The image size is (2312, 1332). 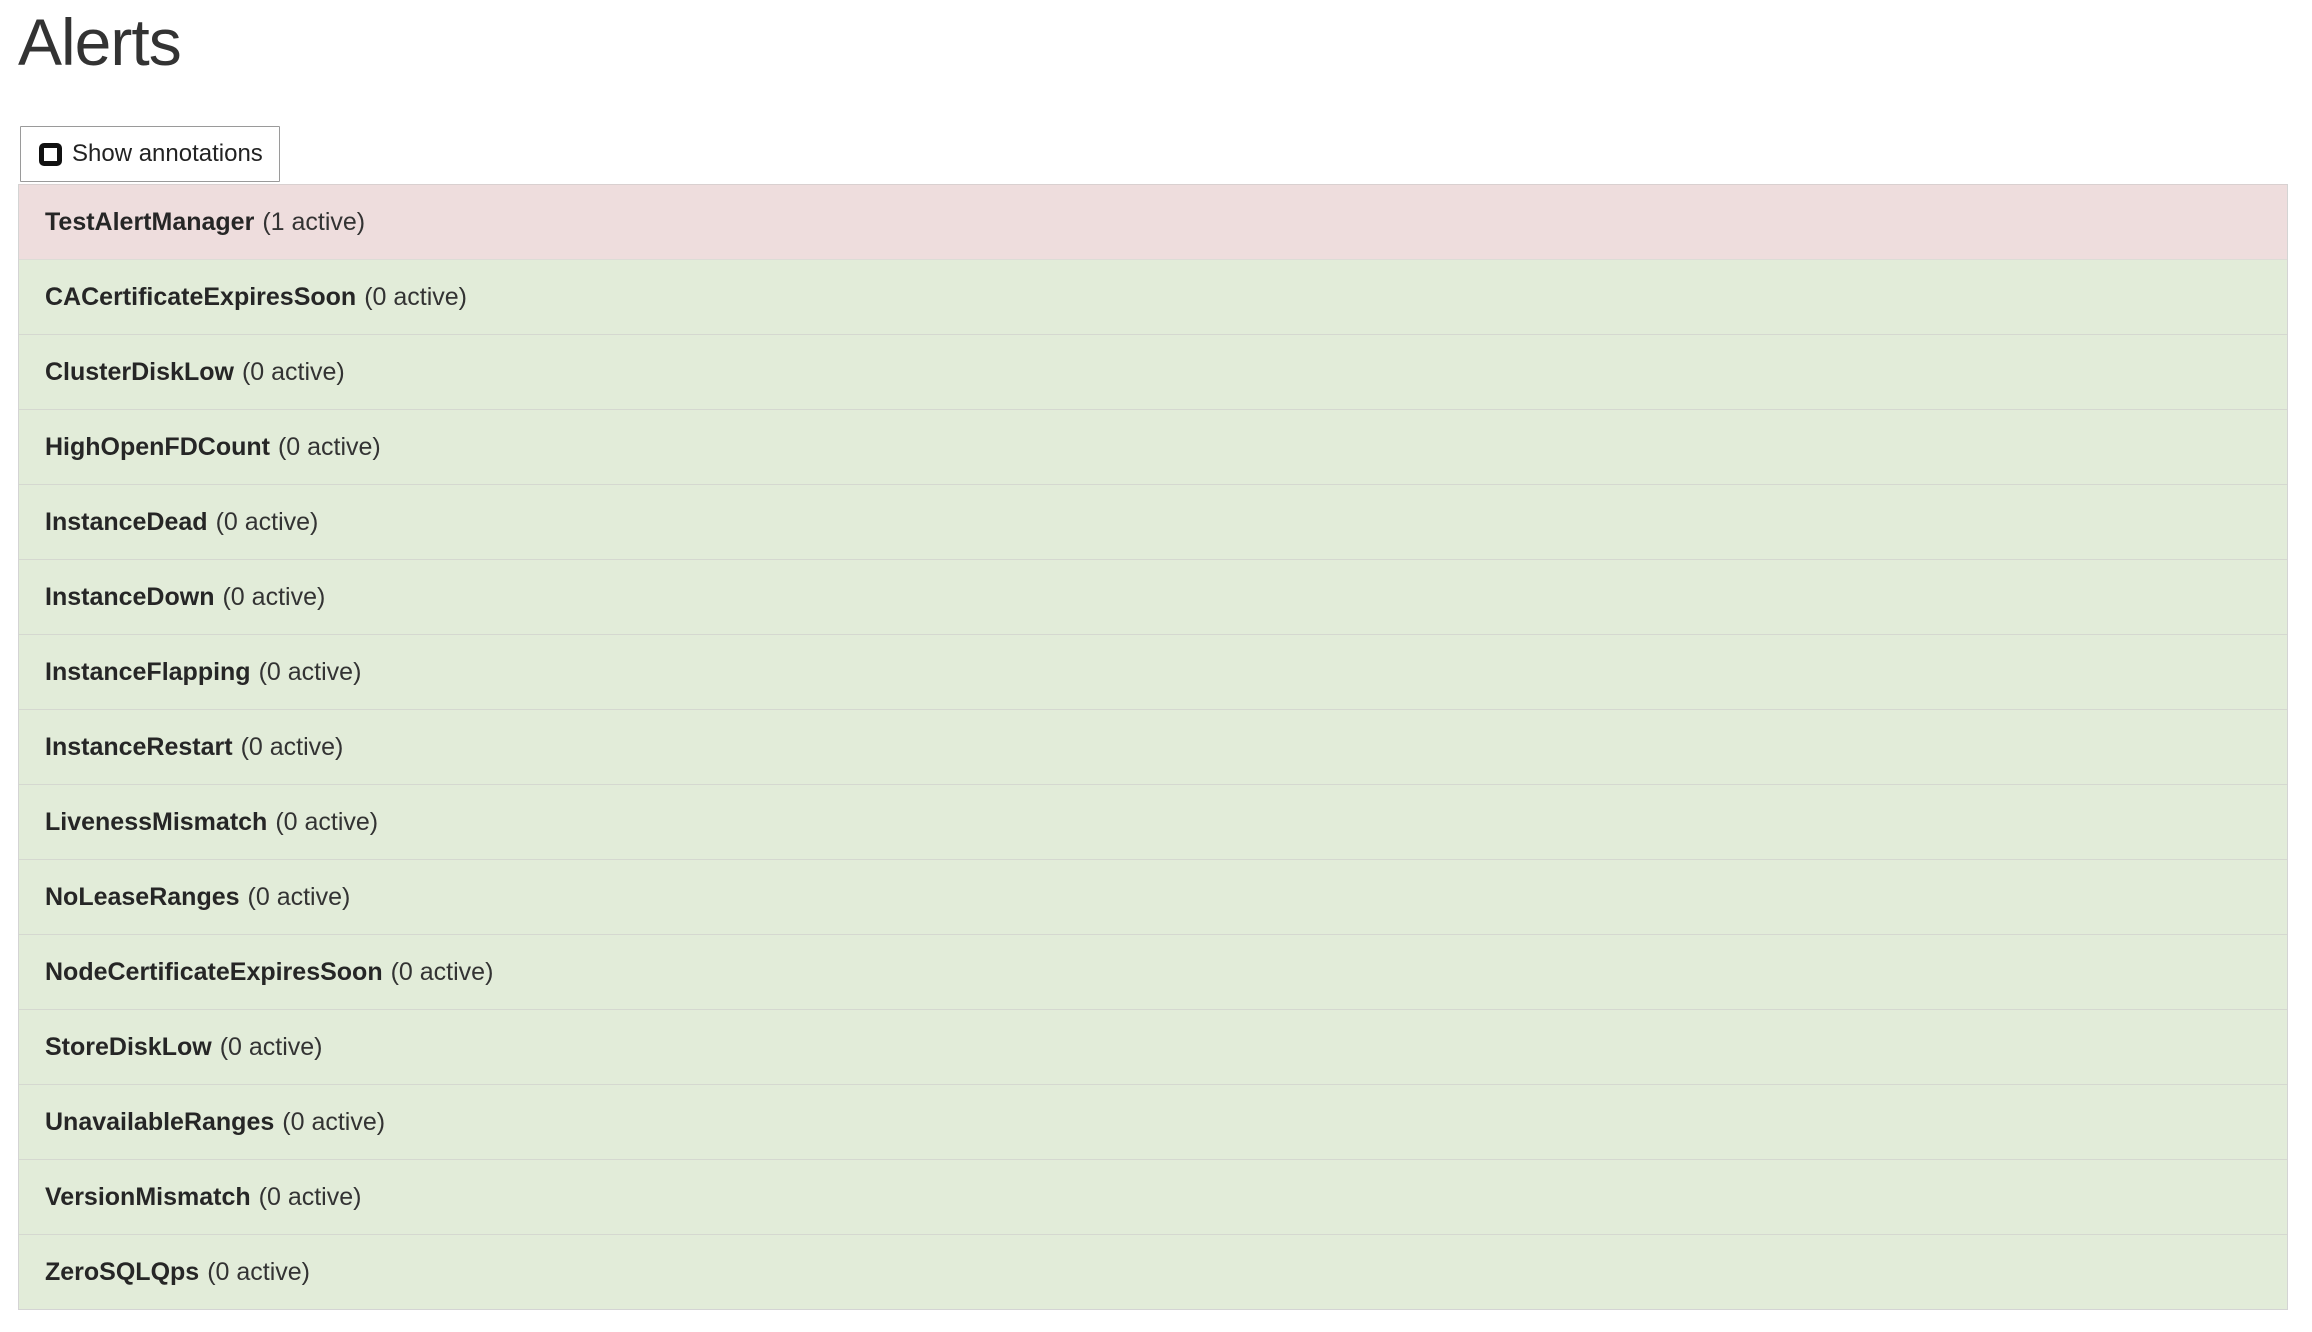 I want to click on alert-name: NoLeaseRanges, so click(x=142, y=896).